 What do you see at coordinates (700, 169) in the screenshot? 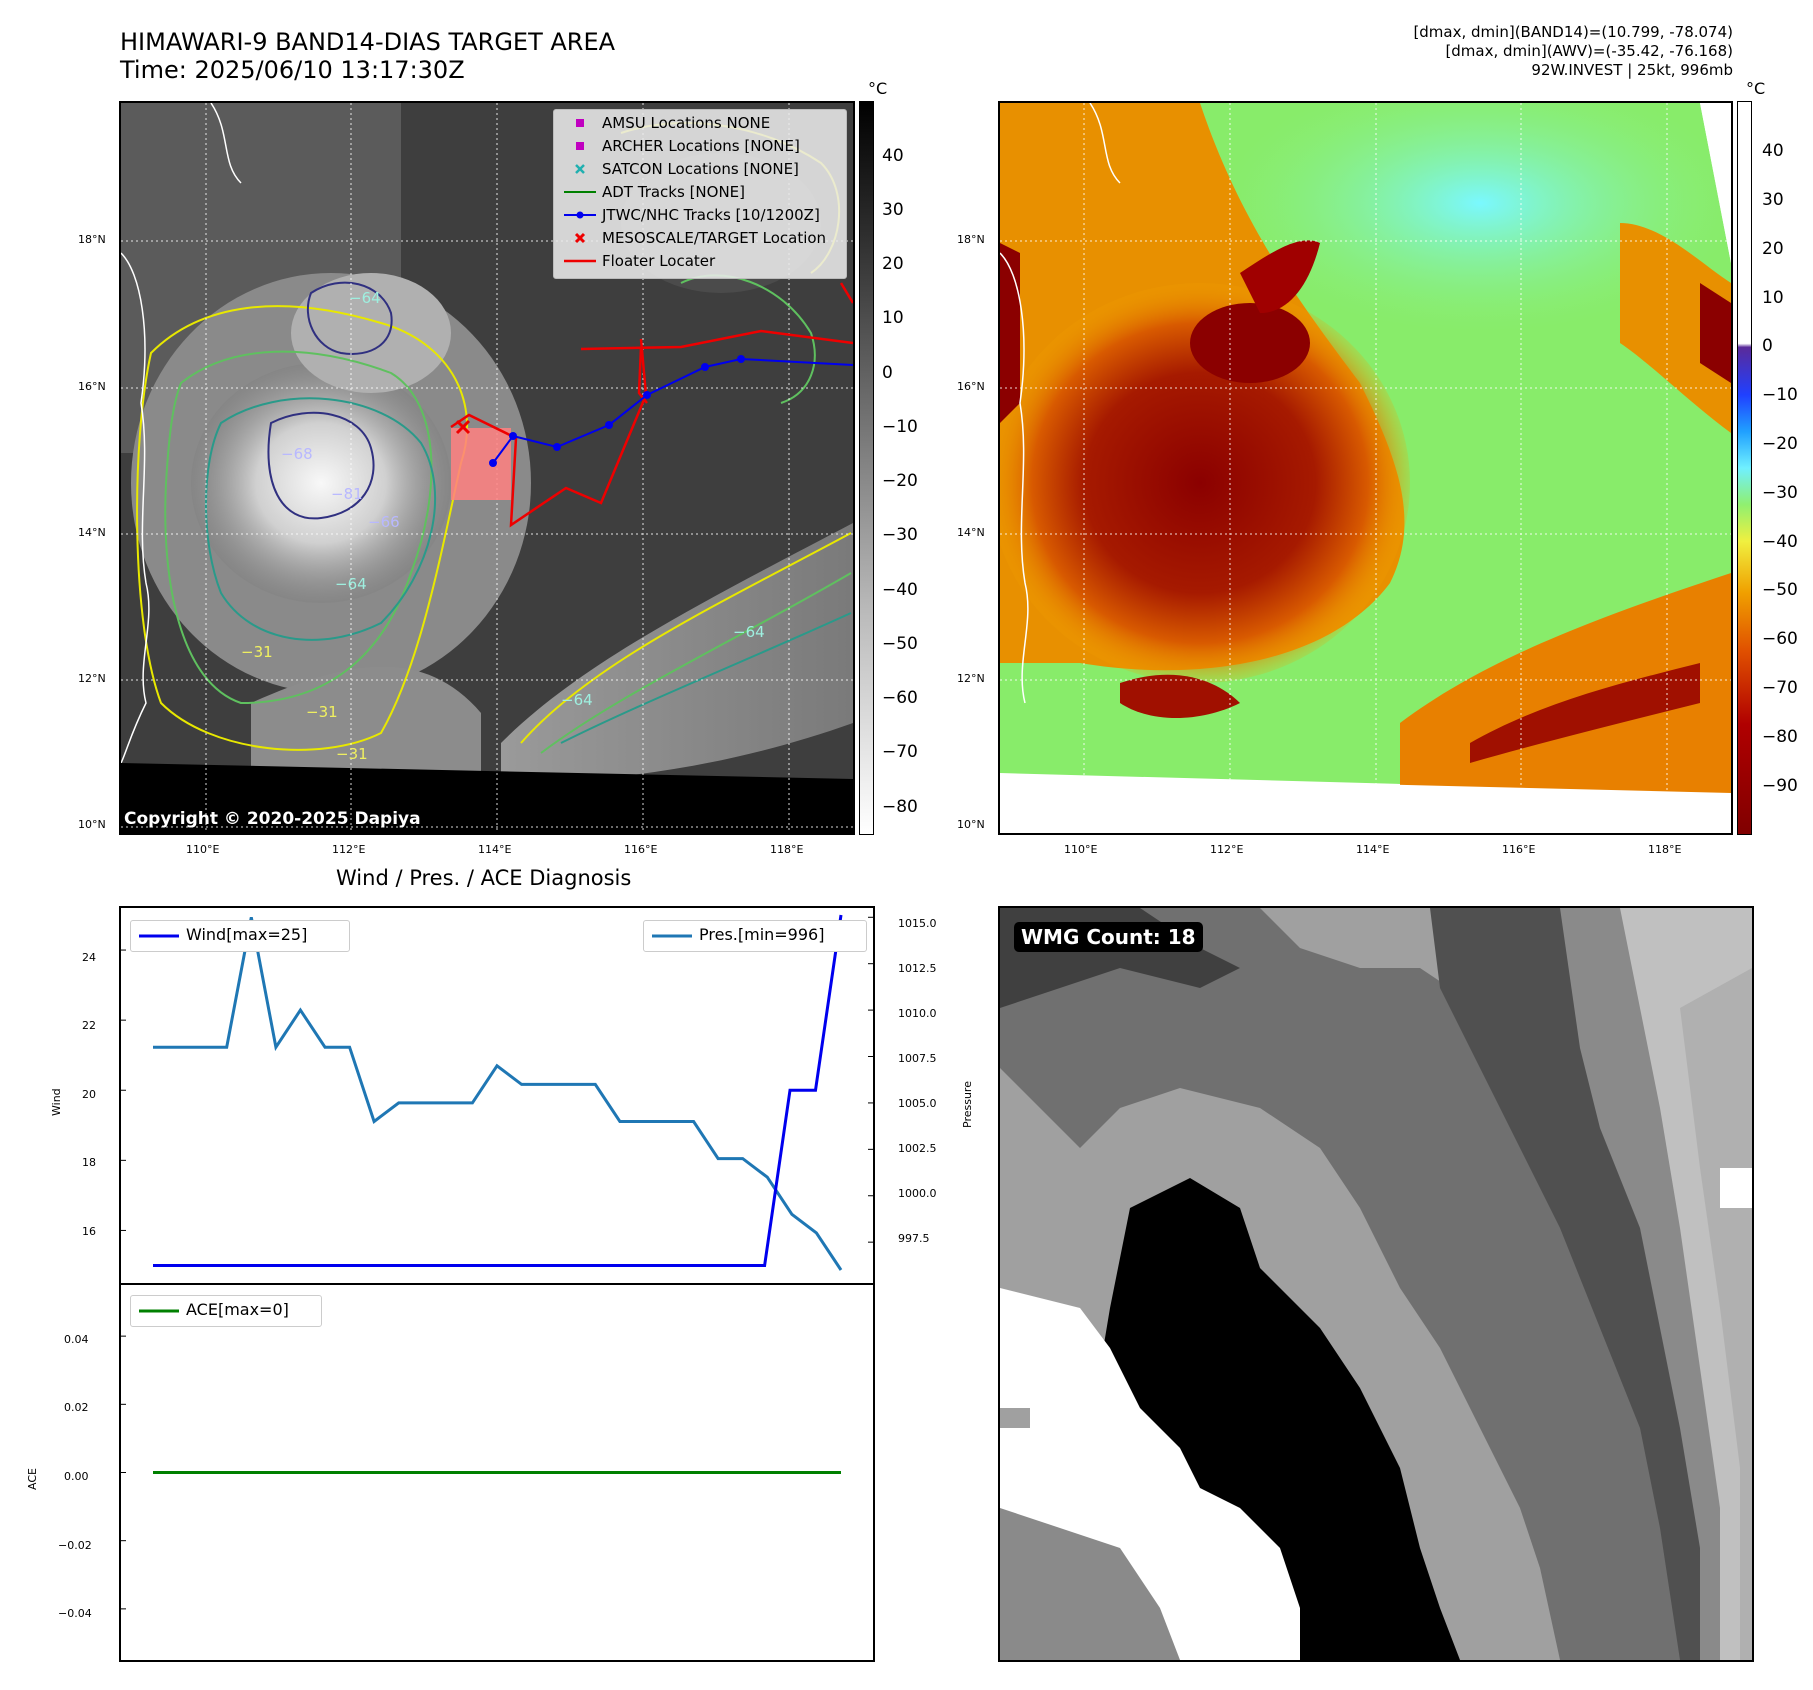
I see `legend-item-satcon: SATCON Locations [NONE]` at bounding box center [700, 169].